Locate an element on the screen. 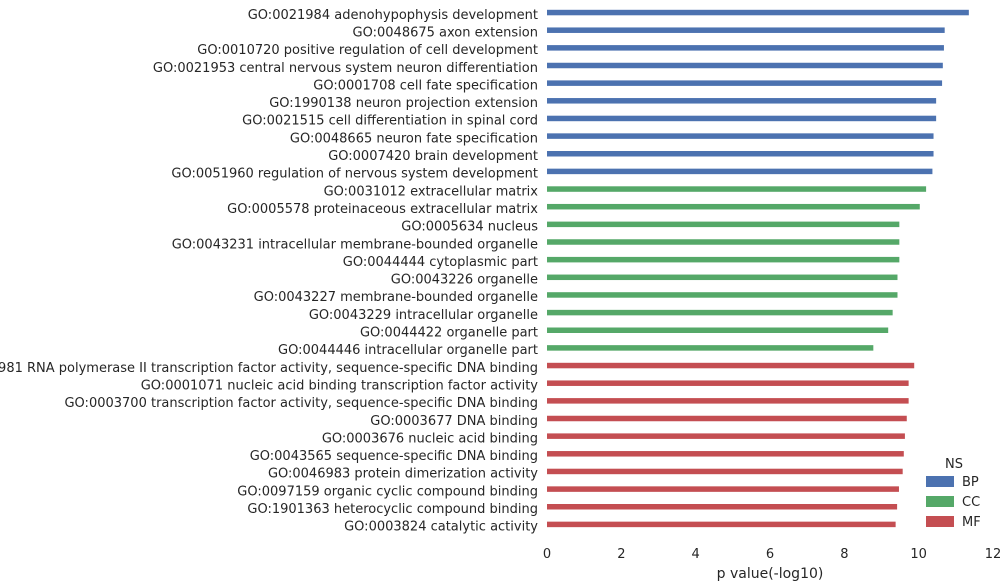 Image resolution: width=1007 pixels, height=587 pixels. legend-label-cc: CC is located at coordinates (971, 502).